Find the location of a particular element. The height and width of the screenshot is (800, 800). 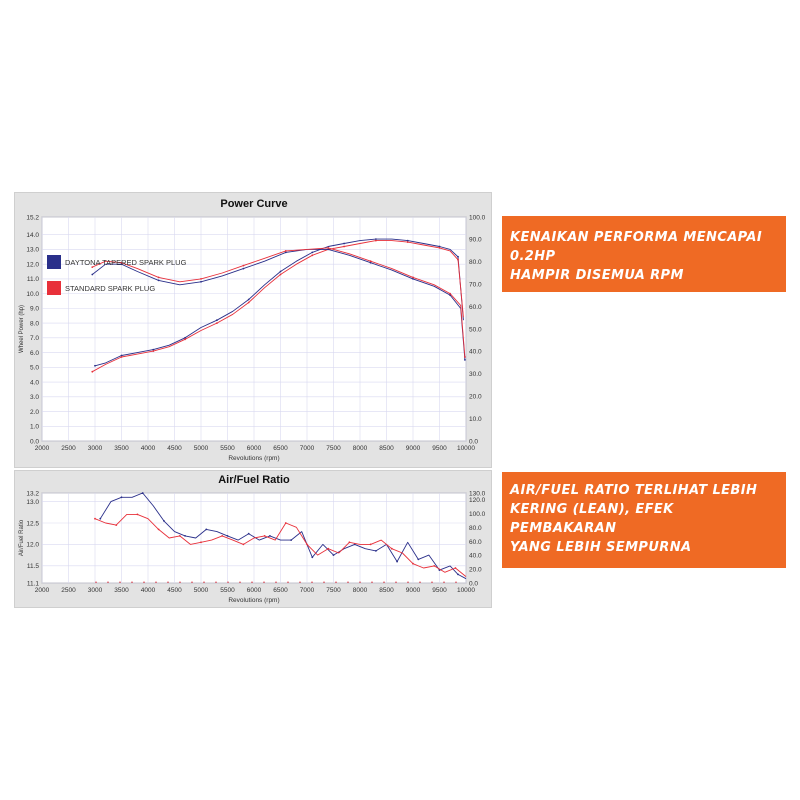

y2-tick-label: 30.0 is located at coordinates (475, 374).